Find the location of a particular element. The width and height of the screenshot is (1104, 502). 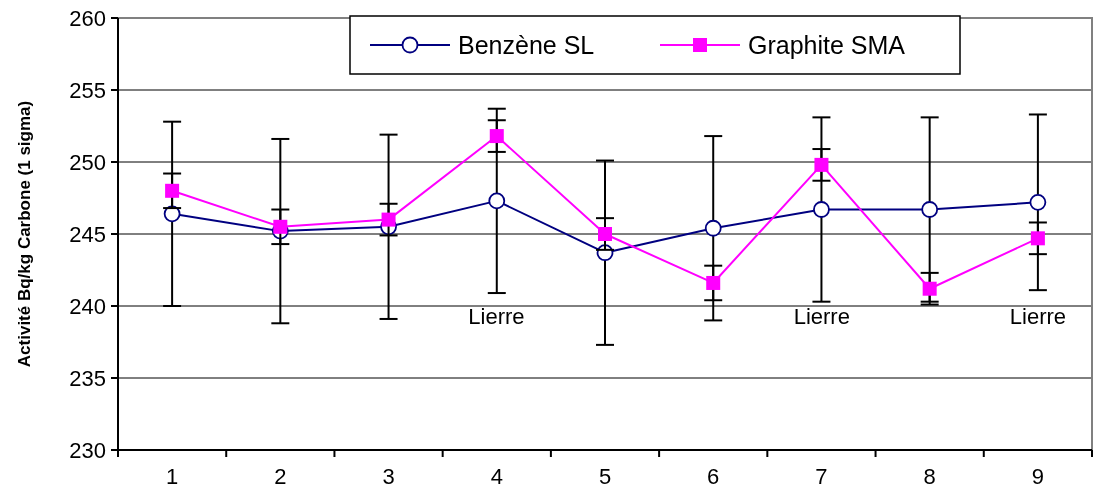

x-tick-label: 8 is located at coordinates (929, 476).